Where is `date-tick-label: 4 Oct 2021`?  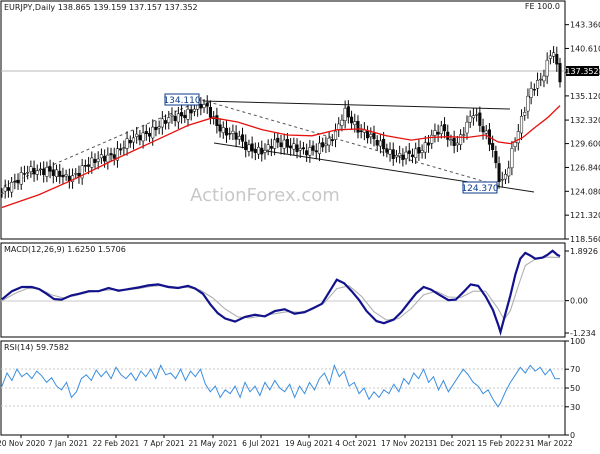
date-tick-label: 4 Oct 2021 is located at coordinates (356, 443).